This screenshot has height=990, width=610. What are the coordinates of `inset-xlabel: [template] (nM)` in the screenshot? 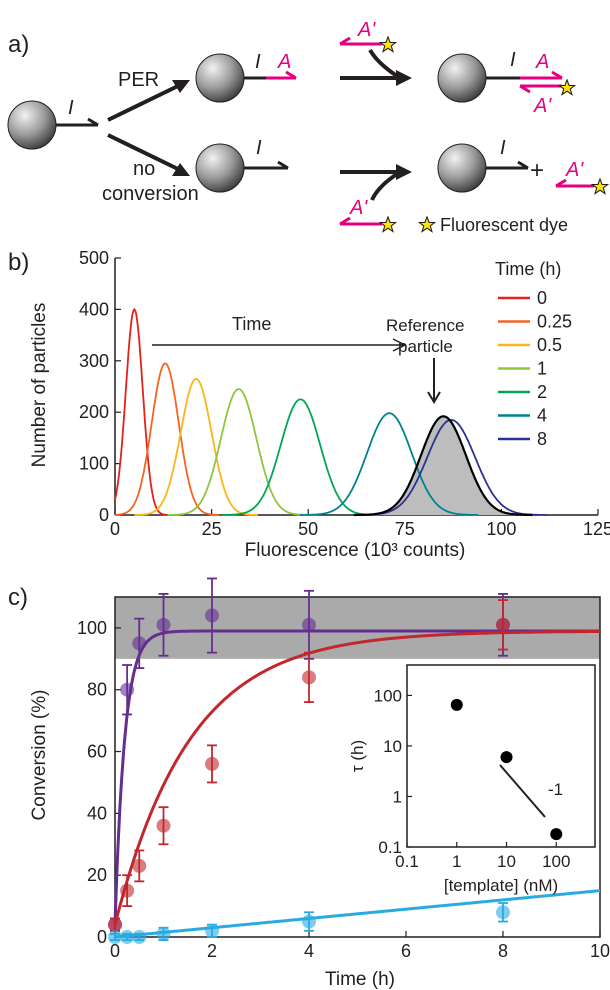 It's located at (501, 885).